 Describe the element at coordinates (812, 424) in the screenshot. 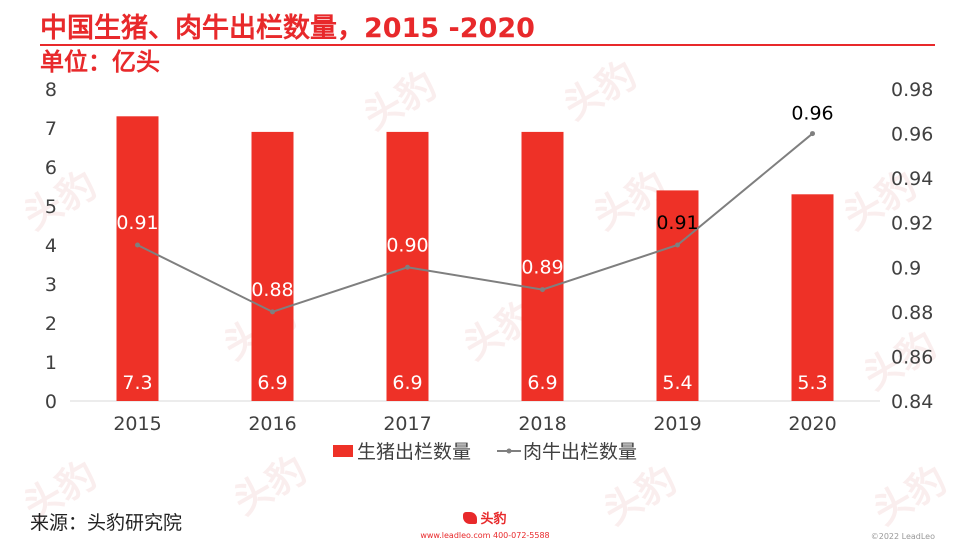

I see `x-axis-tick-label: 2020` at that location.